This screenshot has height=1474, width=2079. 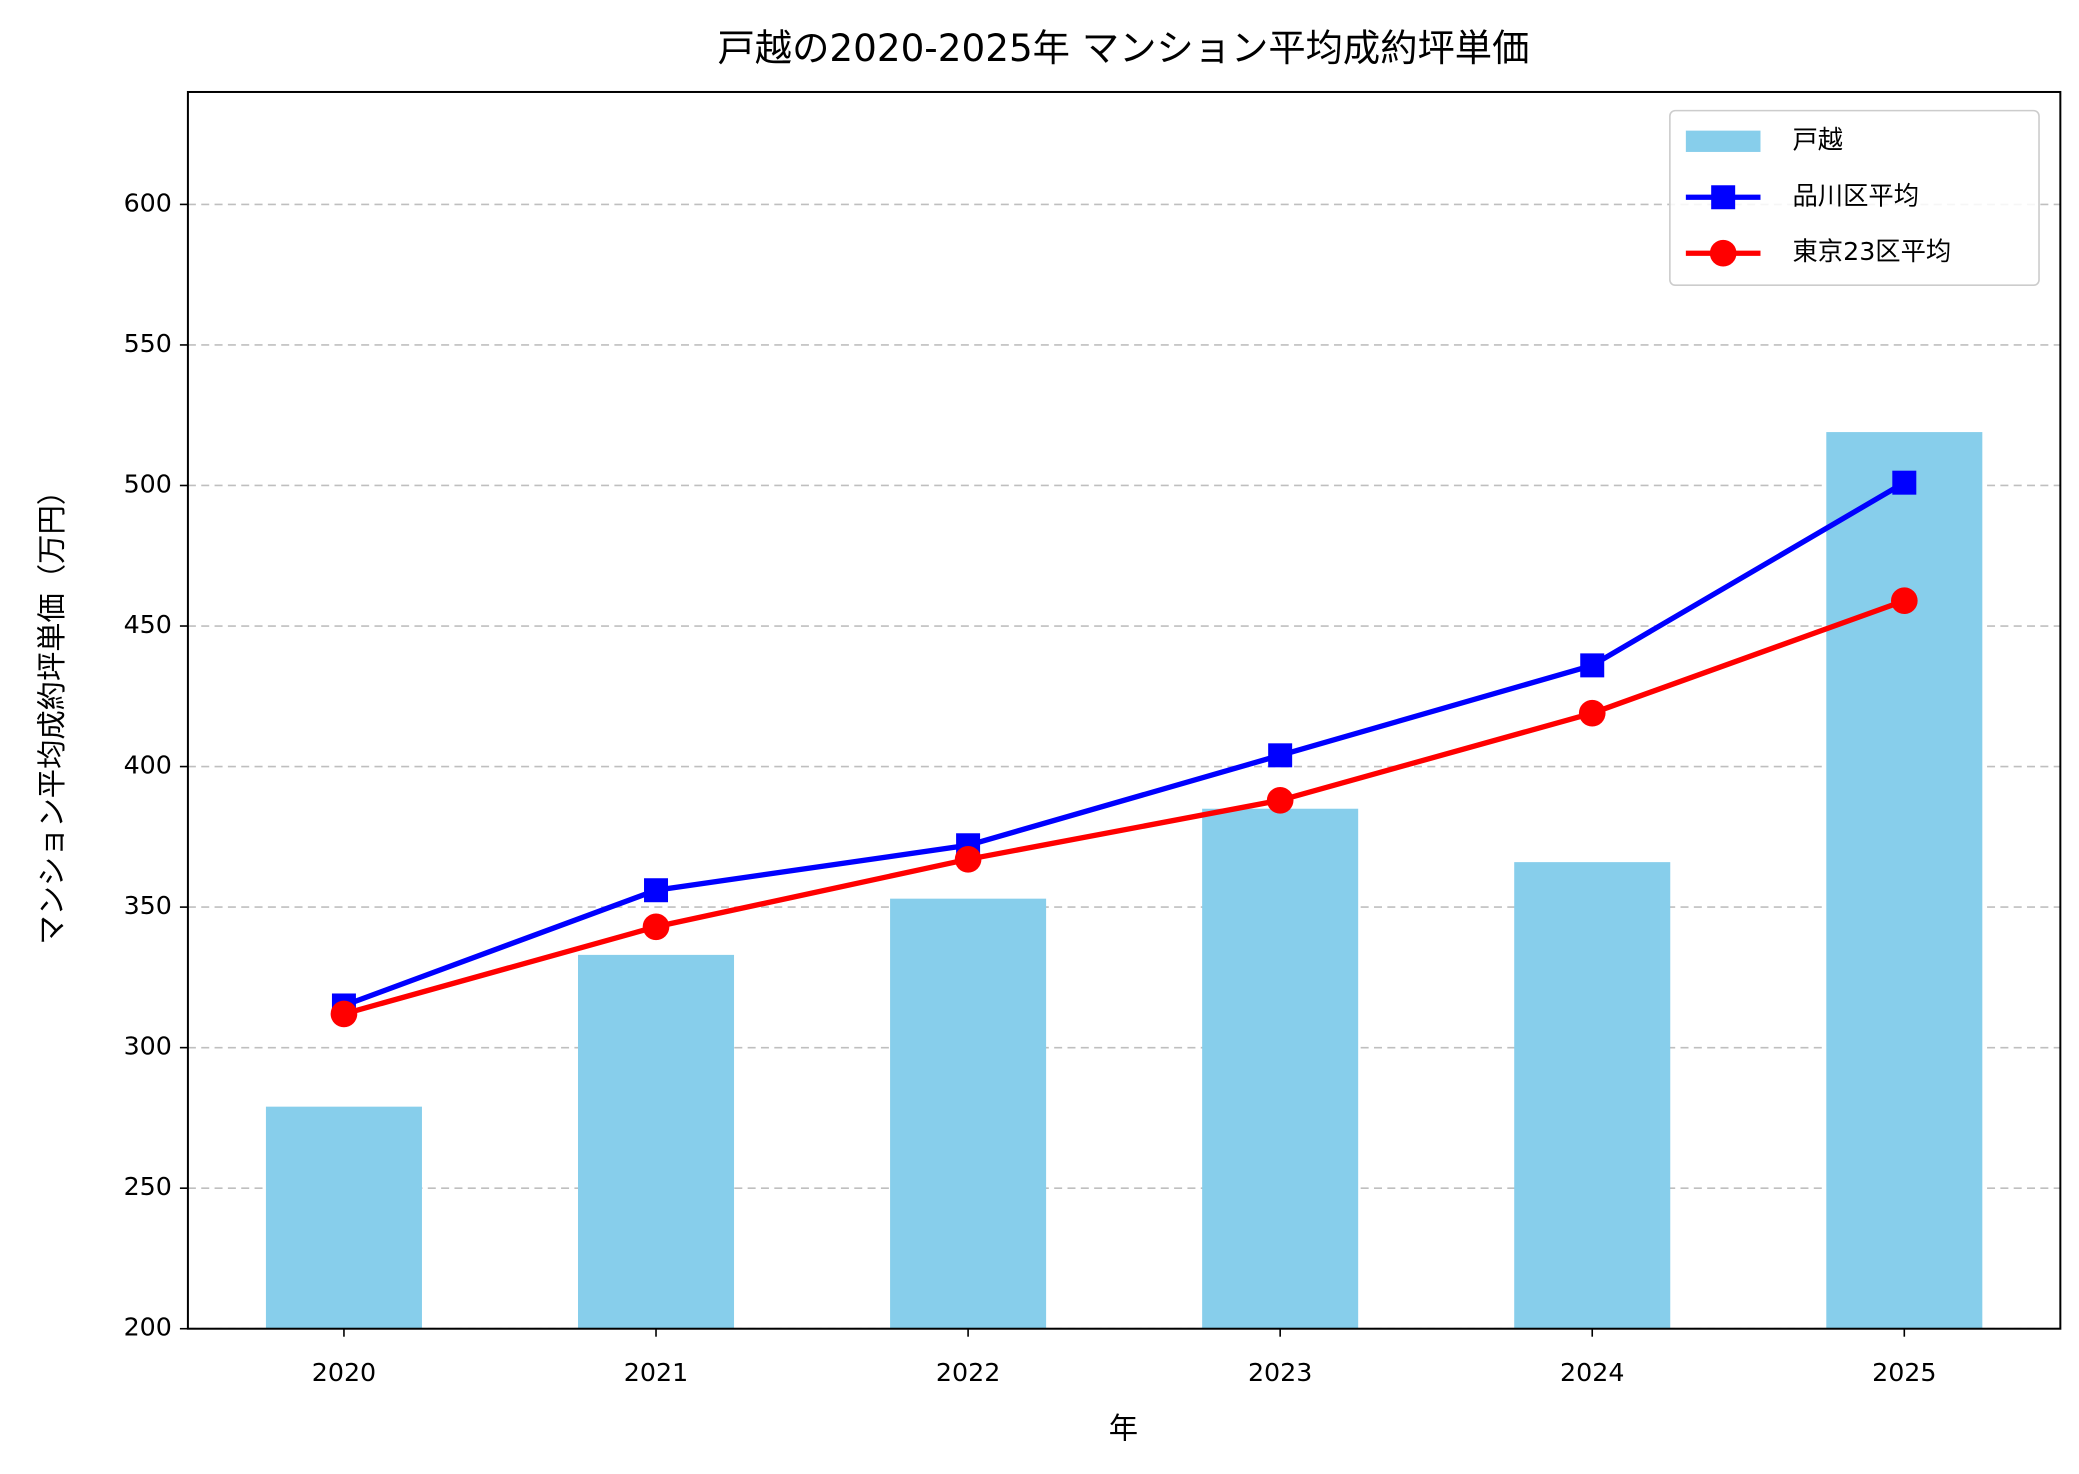 What do you see at coordinates (148, 343) in the screenshot?
I see `y-tick-label: 550` at bounding box center [148, 343].